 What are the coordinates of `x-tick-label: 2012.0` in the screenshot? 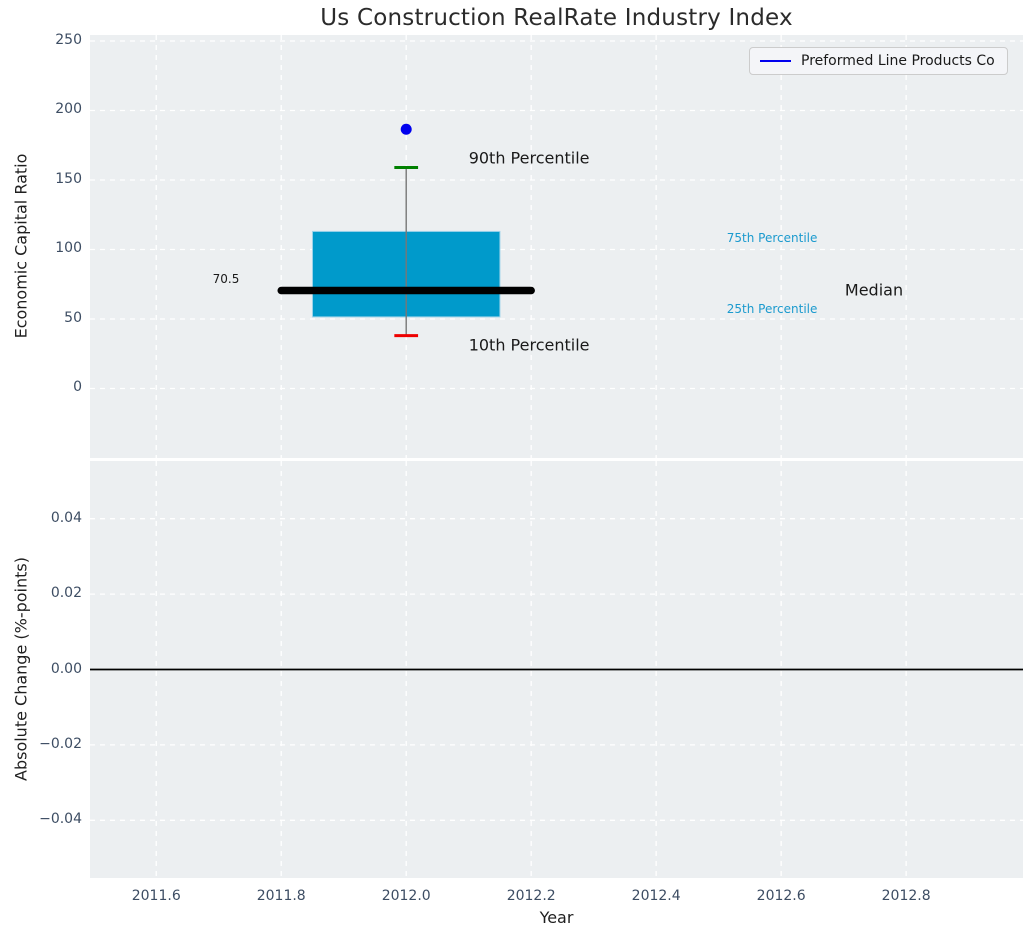 It's located at (406, 896).